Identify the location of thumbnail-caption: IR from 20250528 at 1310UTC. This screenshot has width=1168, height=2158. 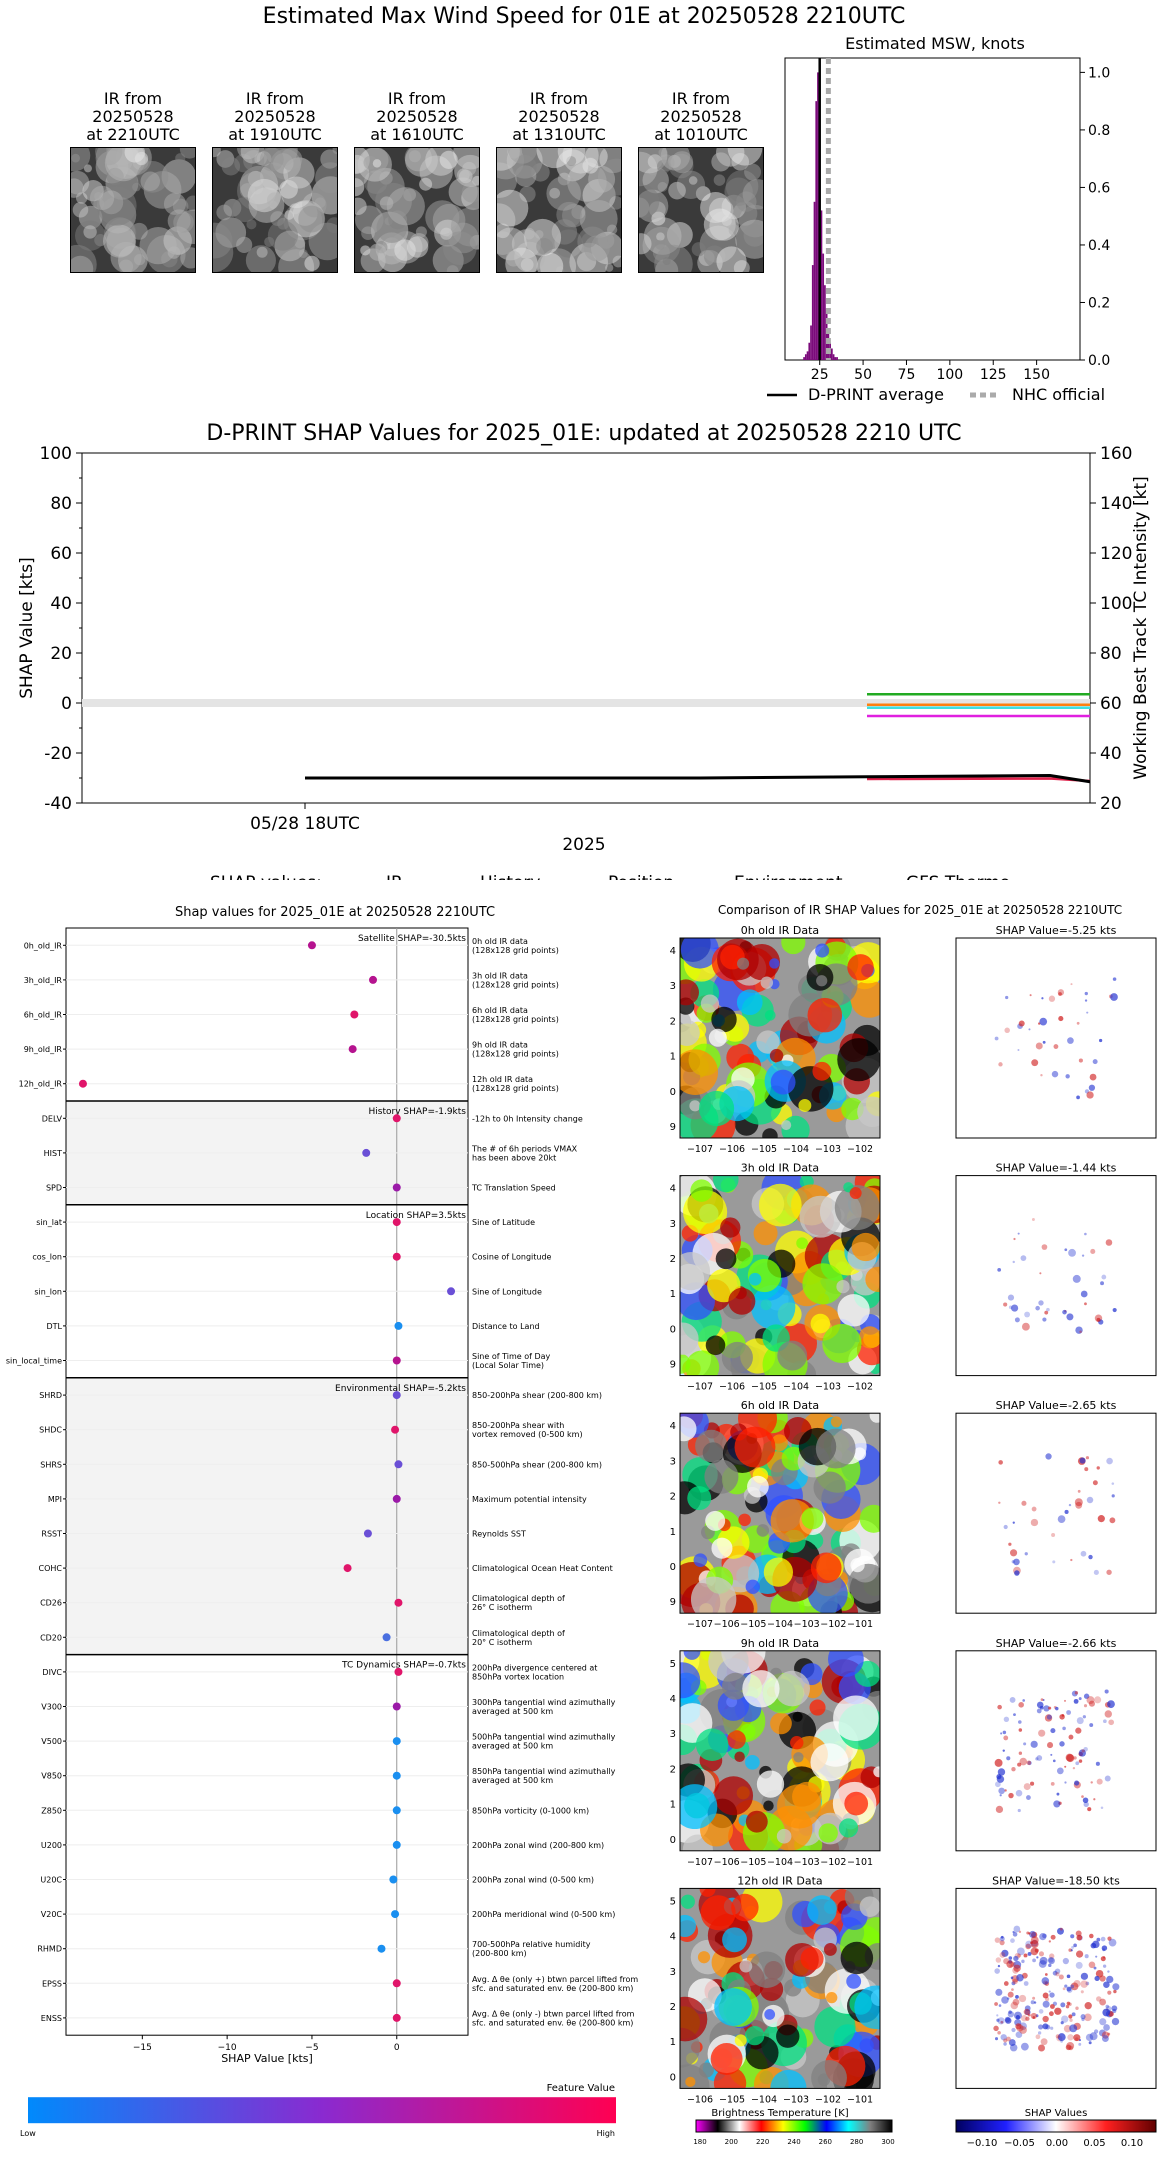
(559, 116).